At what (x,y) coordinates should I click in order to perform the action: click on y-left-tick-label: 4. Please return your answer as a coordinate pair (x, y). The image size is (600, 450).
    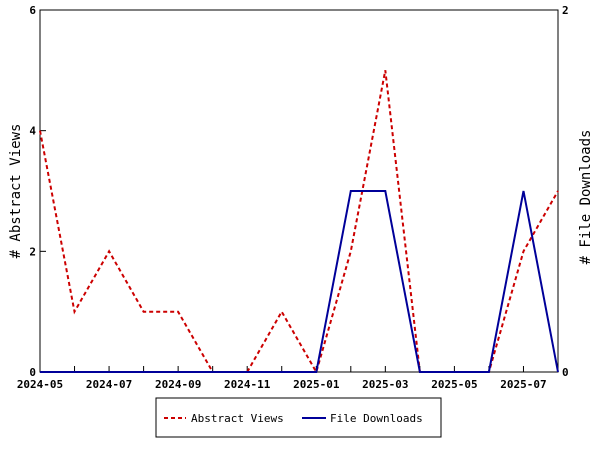
    Looking at the image, I should click on (32, 131).